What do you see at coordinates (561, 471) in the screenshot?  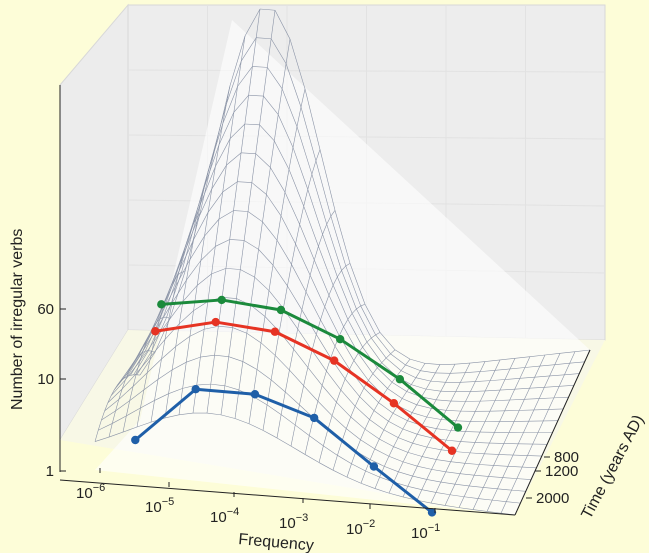 I see `z-tick-label: 1200` at bounding box center [561, 471].